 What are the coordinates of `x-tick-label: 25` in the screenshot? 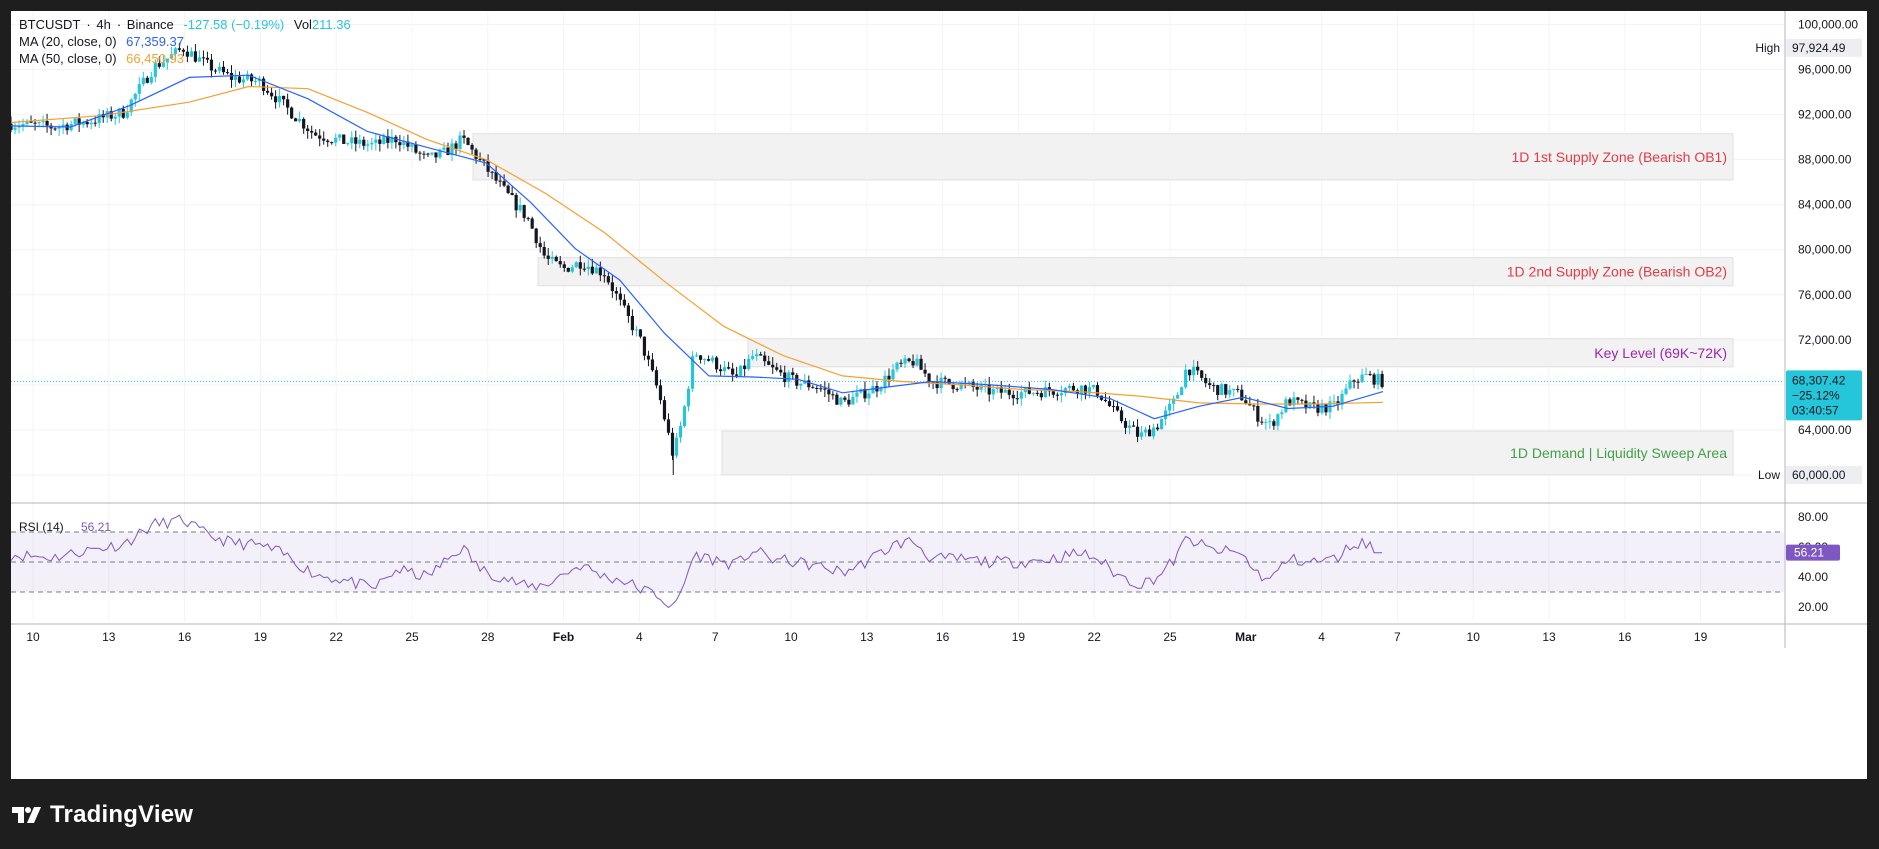 It's located at (412, 637).